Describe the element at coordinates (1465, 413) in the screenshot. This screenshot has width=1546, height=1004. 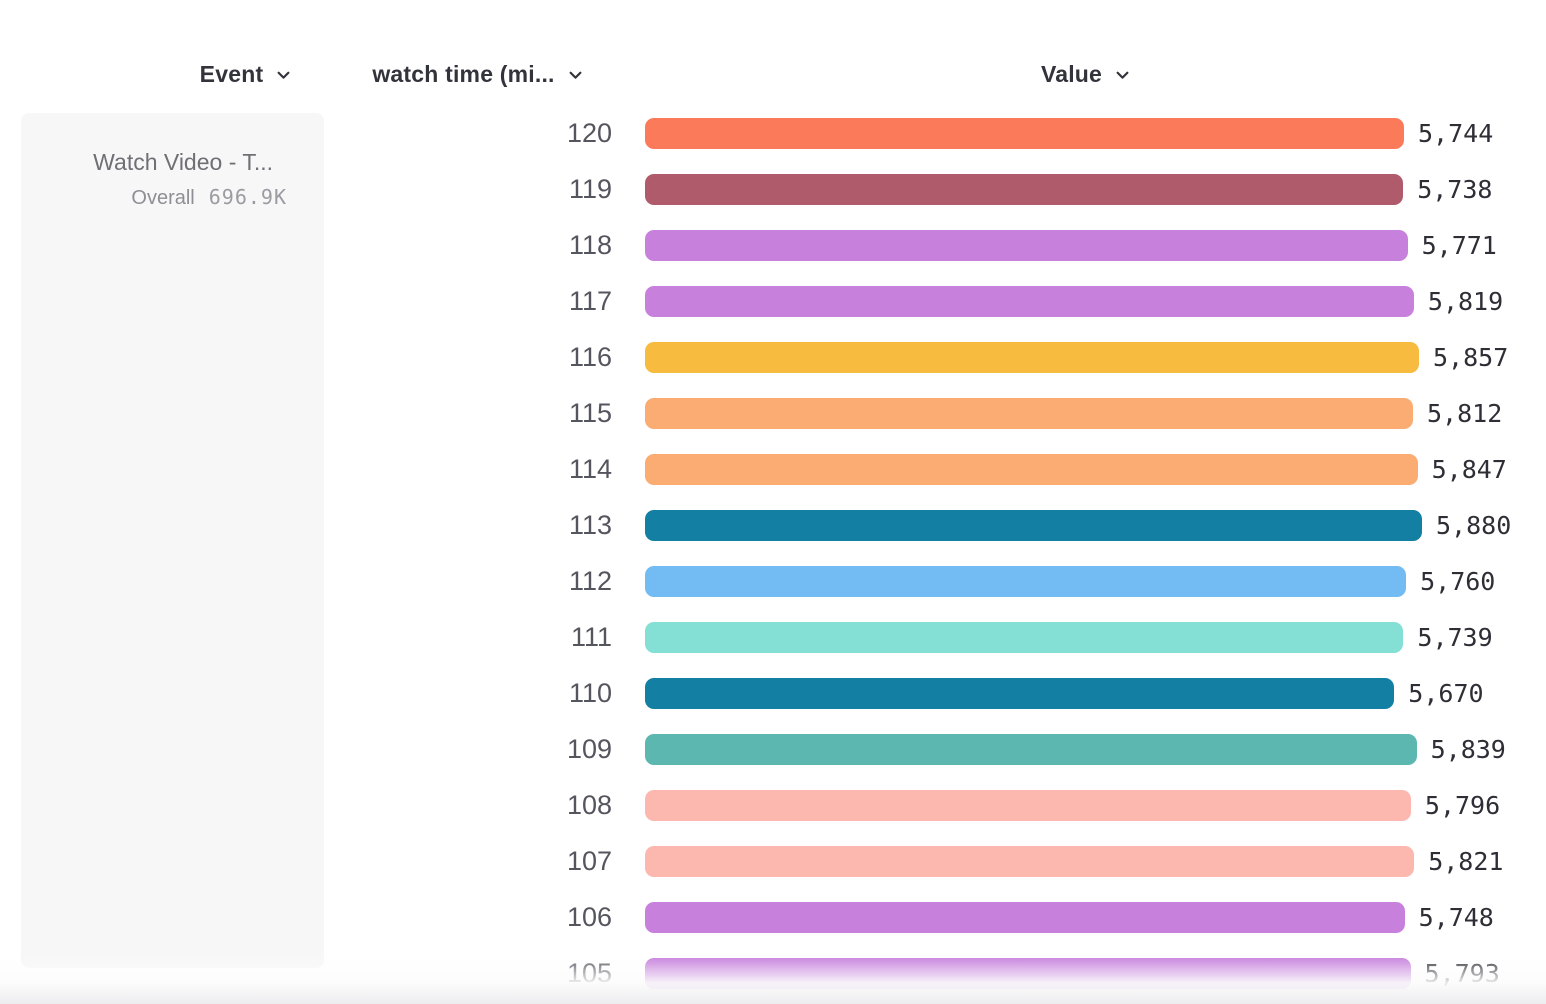
I see `bar-value-label: 5,812` at that location.